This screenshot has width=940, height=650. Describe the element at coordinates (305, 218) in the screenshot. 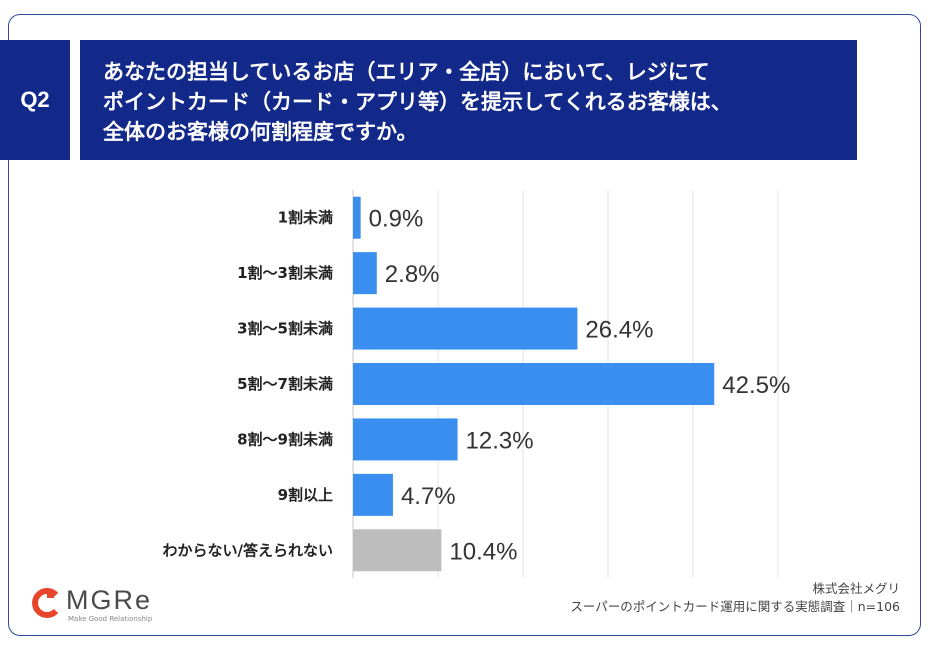

I see `category-label: 1割未満` at that location.